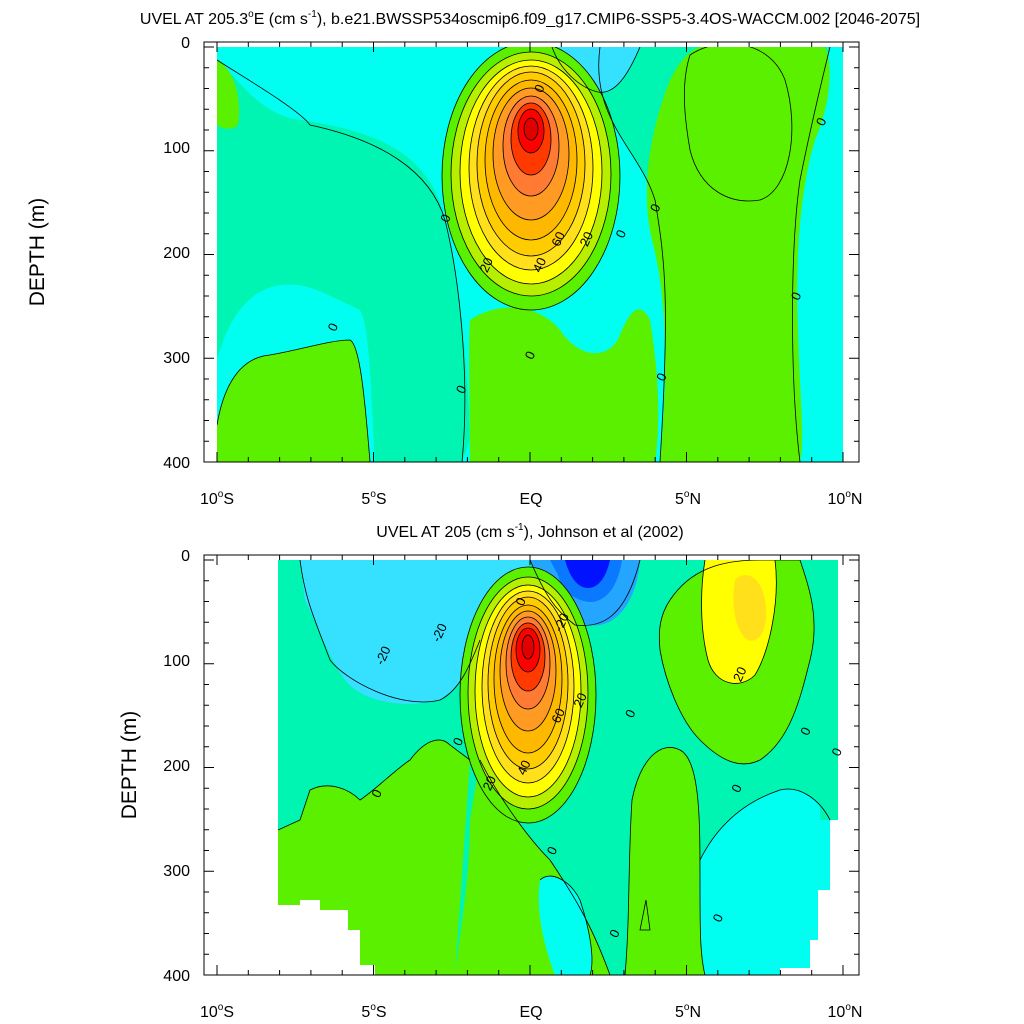 The width and height of the screenshot is (1024, 1024). I want to click on contour-fill-level-pos10-left-top, so click(228, 94).